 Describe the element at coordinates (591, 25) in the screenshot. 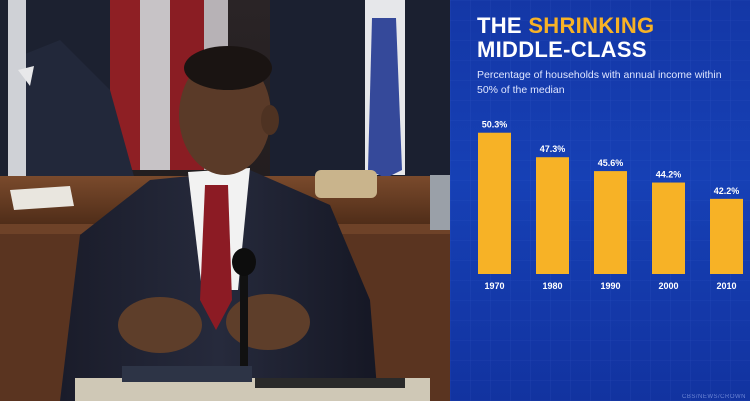

I see `title-highlight: SHRINKING` at that location.